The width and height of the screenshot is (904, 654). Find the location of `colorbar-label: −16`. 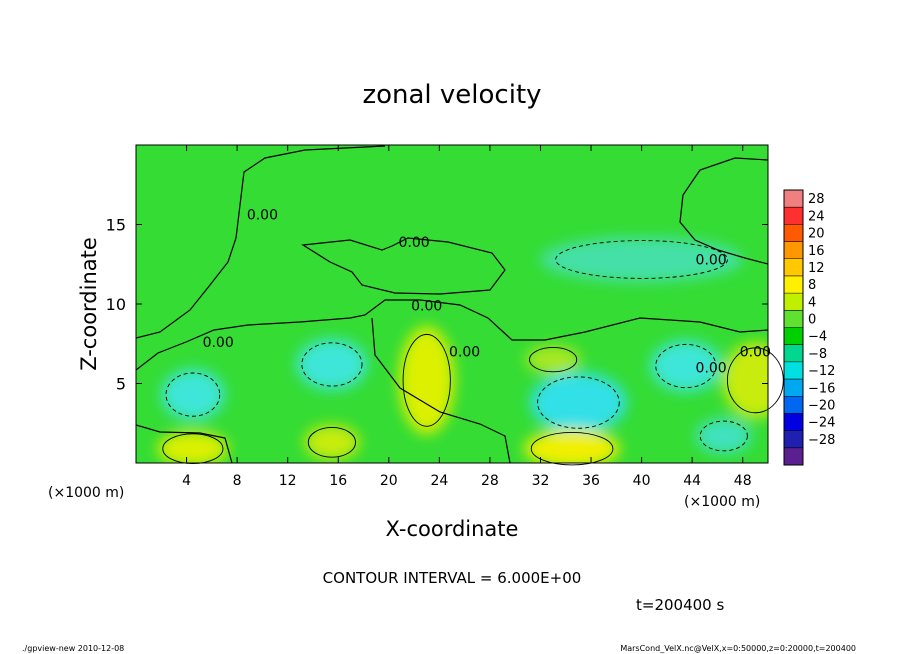

colorbar-label: −16 is located at coordinates (821, 388).